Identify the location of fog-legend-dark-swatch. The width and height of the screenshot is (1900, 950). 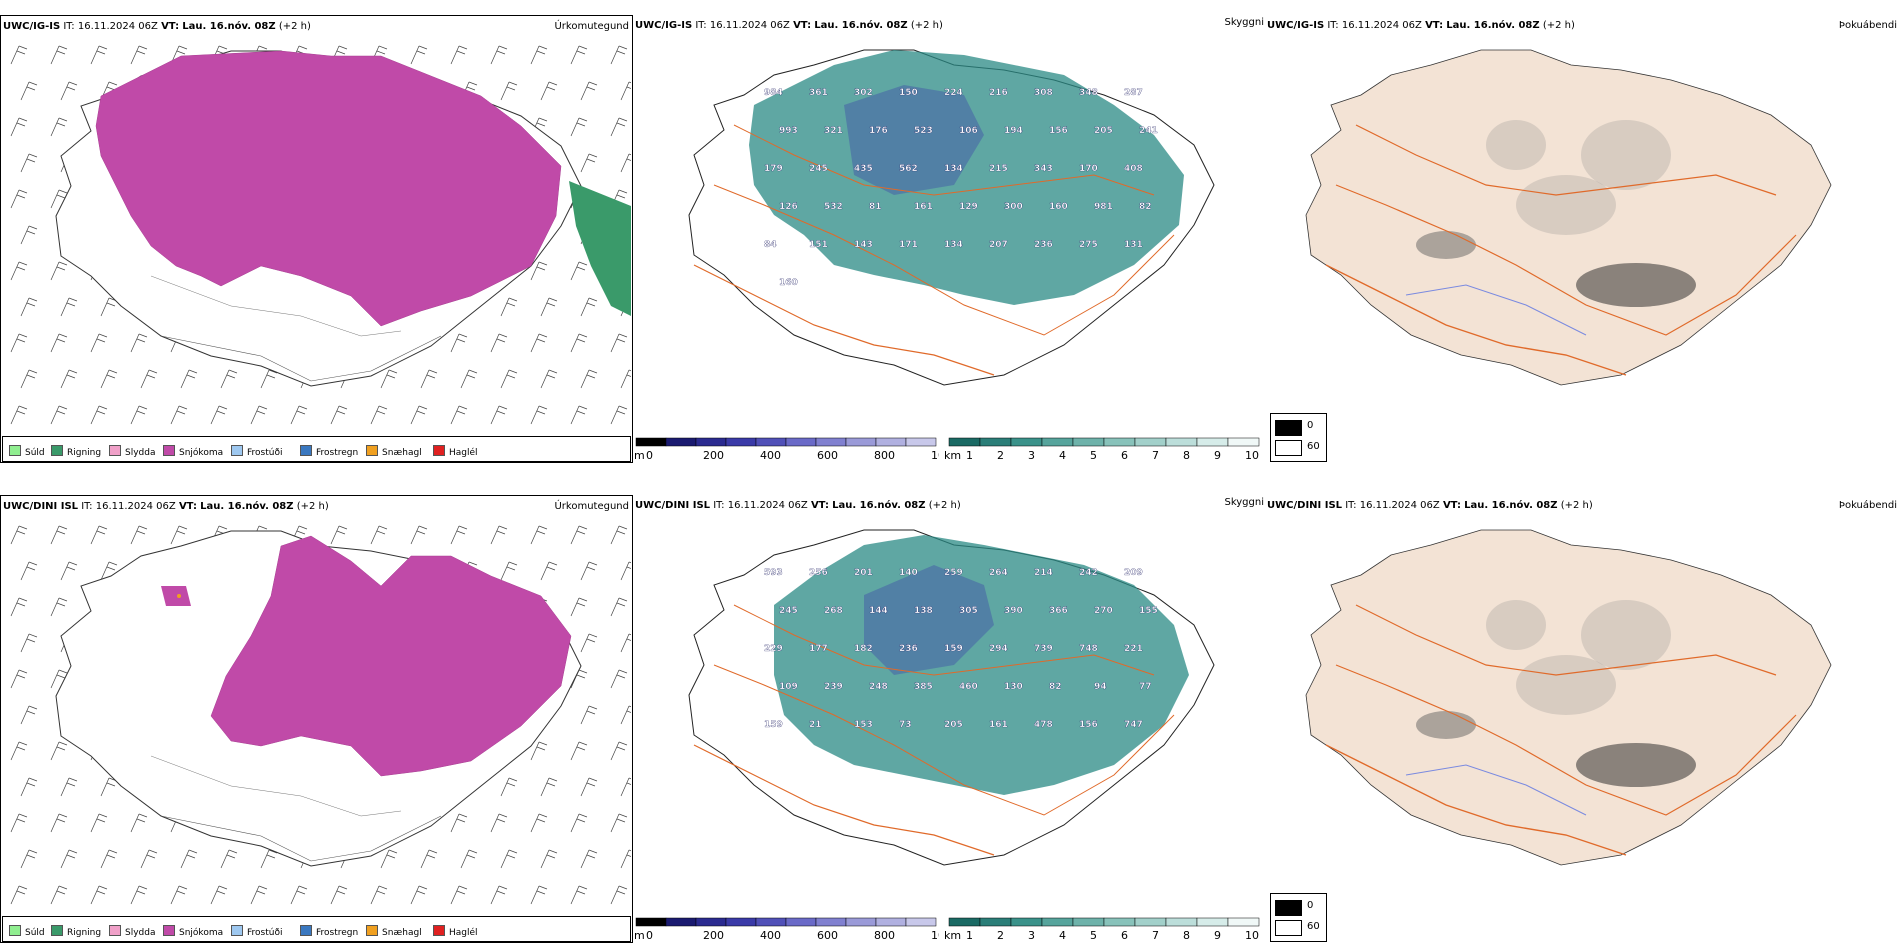
(1288, 908).